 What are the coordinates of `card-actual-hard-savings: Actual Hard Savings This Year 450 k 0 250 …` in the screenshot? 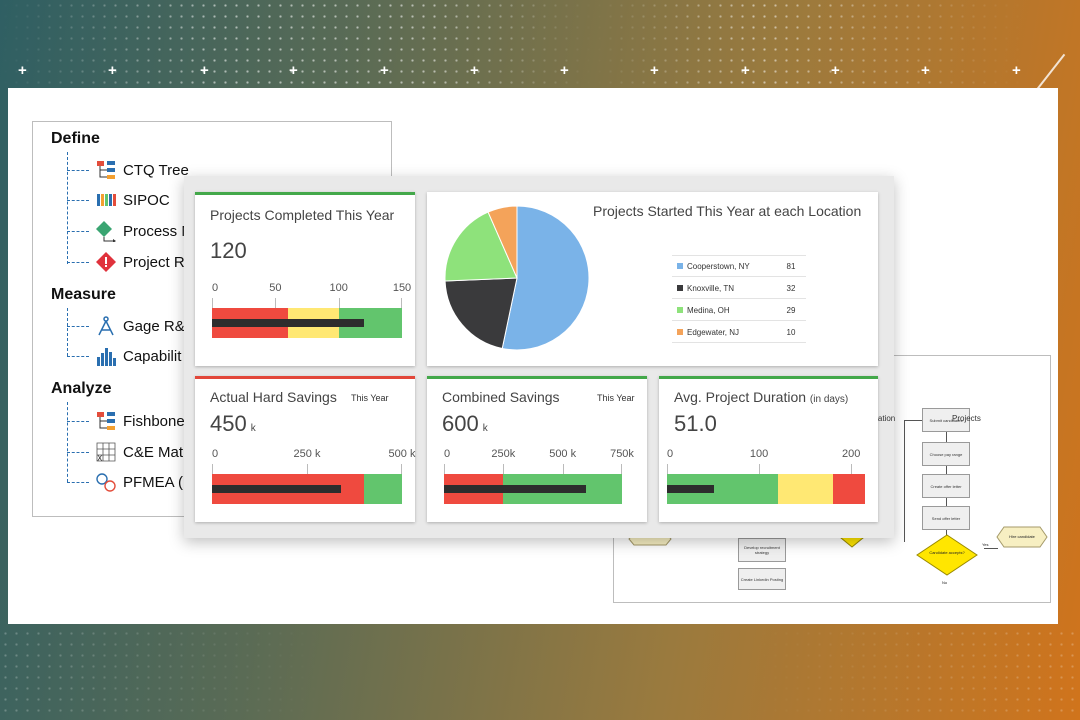 It's located at (305, 449).